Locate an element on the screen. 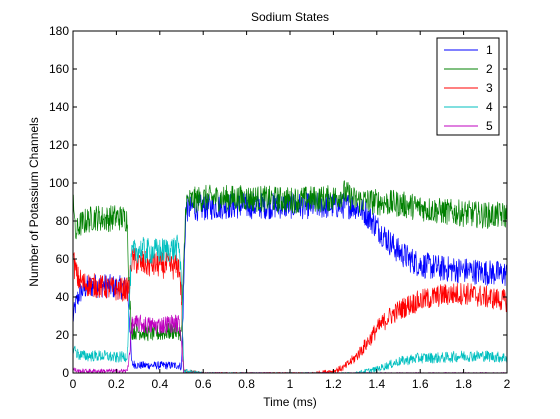 Image resolution: width=560 pixels, height=419 pixels. y-tick-label: 60 is located at coordinates (63, 259).